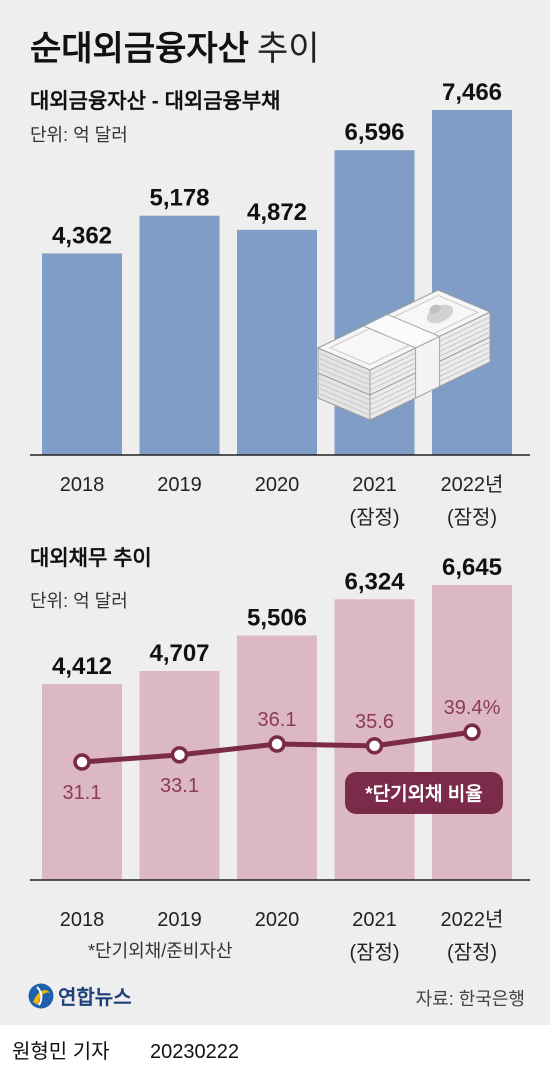 The height and width of the screenshot is (1071, 550). What do you see at coordinates (472, 92) in the screenshot?
I see `asset-value-label: 7,466` at bounding box center [472, 92].